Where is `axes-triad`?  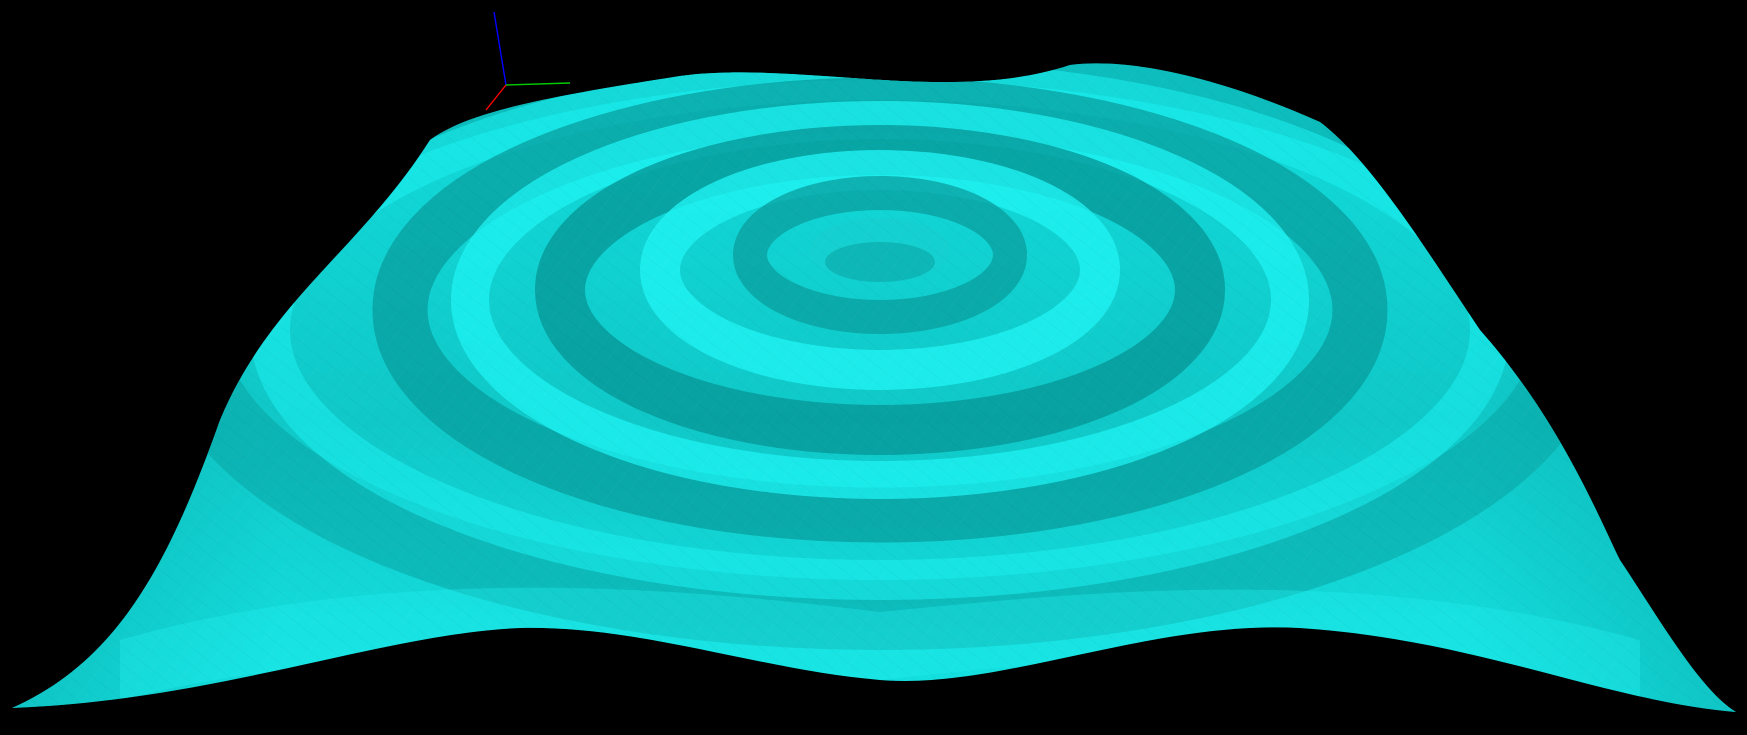
axes-triad is located at coordinates (528, 61).